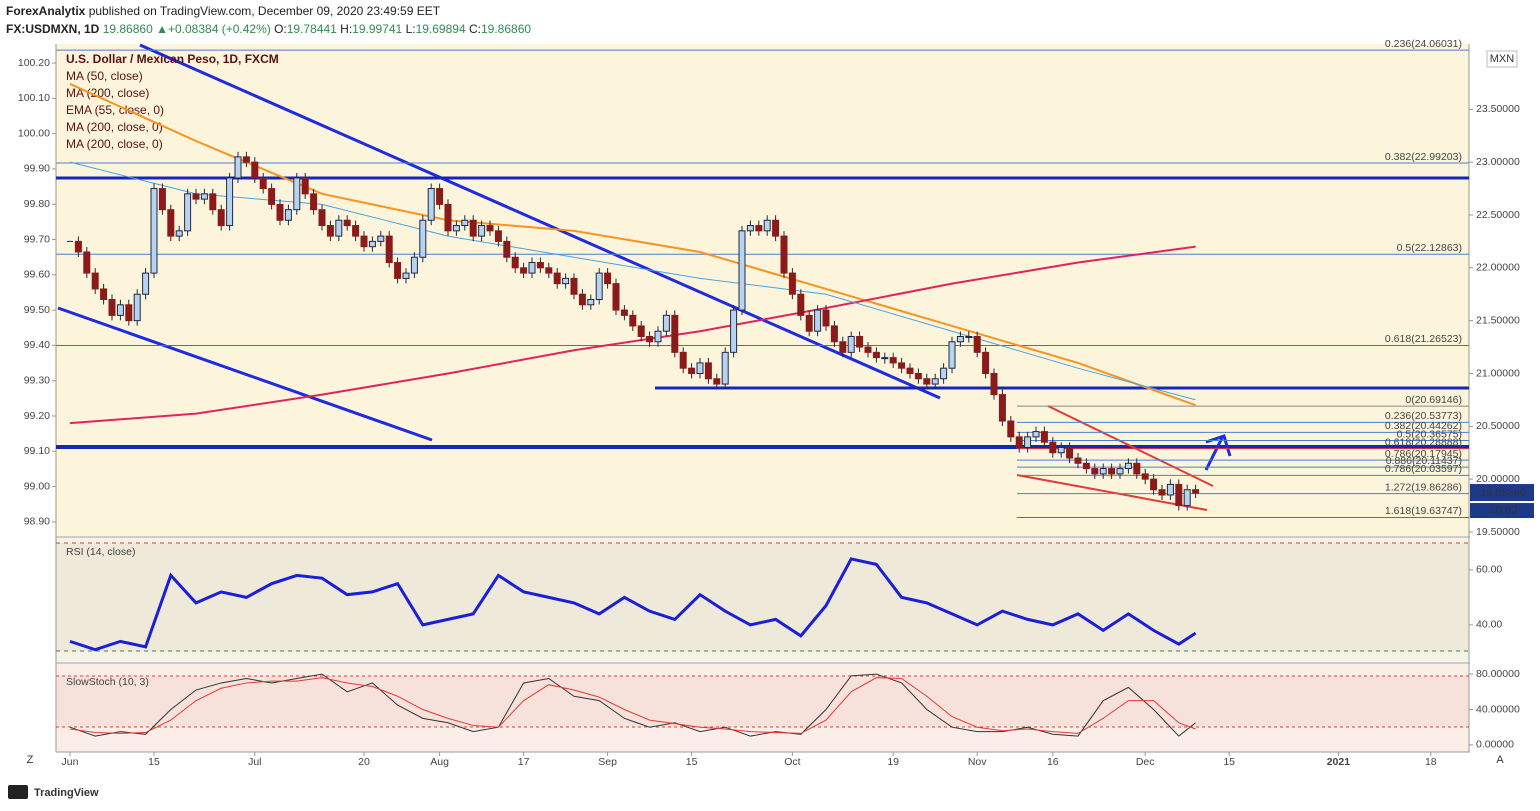 This screenshot has width=1540, height=811. What do you see at coordinates (1423, 469) in the screenshot?
I see `fib-label: 0.786(20.03597)` at bounding box center [1423, 469].